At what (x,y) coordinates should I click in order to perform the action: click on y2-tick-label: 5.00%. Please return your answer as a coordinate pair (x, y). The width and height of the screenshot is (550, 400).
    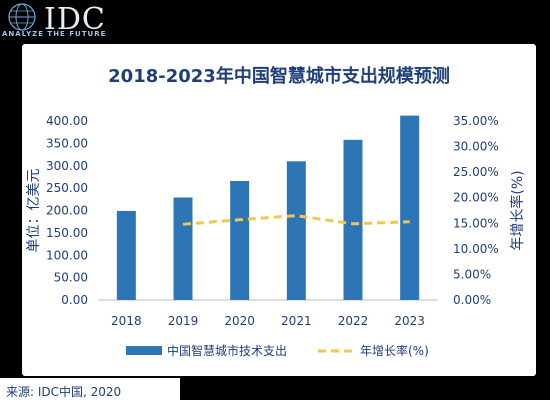
    Looking at the image, I should click on (472, 274).